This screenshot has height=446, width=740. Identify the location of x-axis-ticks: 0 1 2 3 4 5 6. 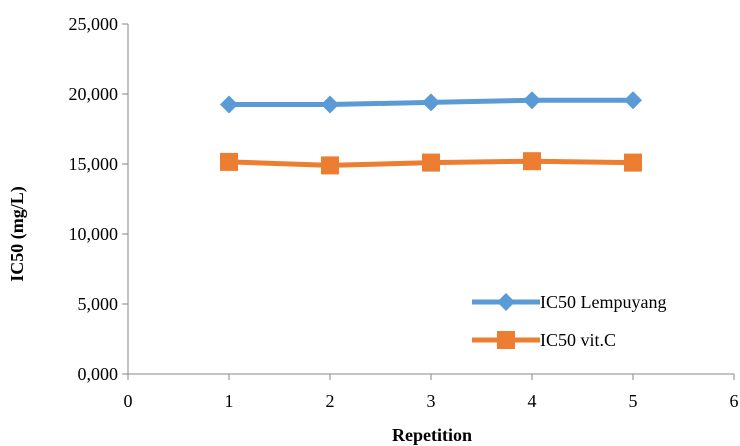
(431, 392).